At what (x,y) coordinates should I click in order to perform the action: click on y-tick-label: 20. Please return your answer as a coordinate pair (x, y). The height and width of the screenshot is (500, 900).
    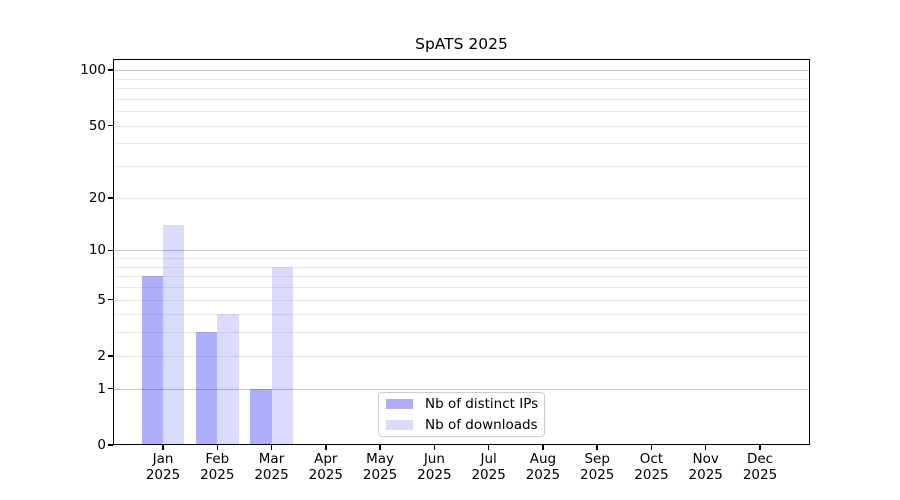
    Looking at the image, I should click on (97, 197).